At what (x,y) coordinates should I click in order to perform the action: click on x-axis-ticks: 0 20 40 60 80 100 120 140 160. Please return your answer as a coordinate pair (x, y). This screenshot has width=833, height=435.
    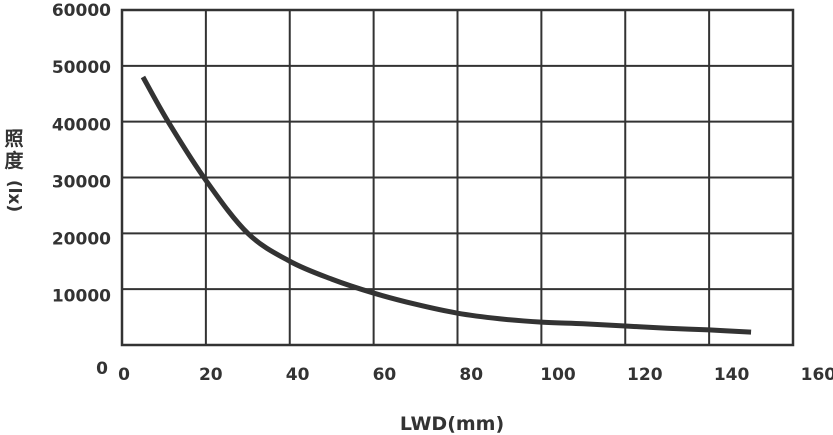
    Looking at the image, I should click on (475, 375).